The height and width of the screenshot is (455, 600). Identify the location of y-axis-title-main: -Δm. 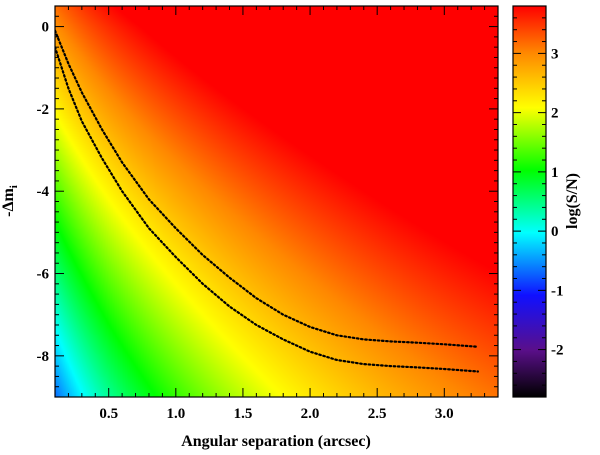
(8, 202).